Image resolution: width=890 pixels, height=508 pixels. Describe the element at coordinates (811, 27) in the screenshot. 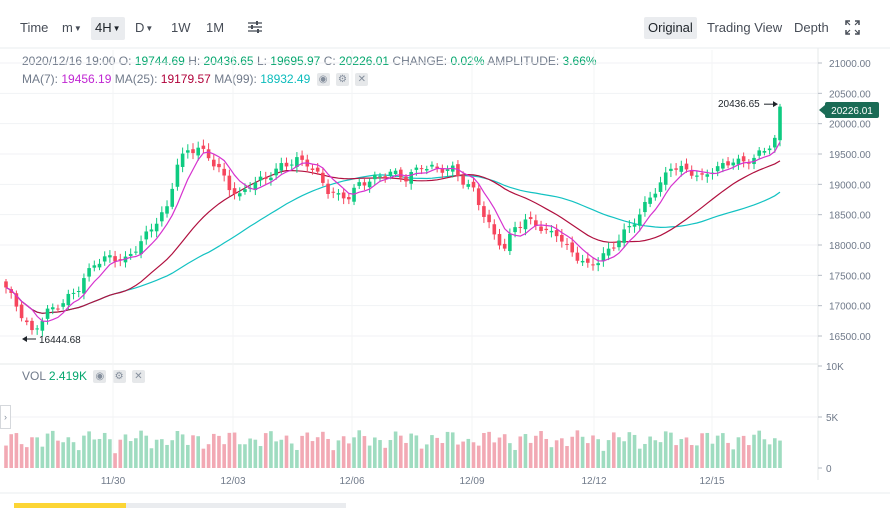

I see `view-depth: Depth` at that location.